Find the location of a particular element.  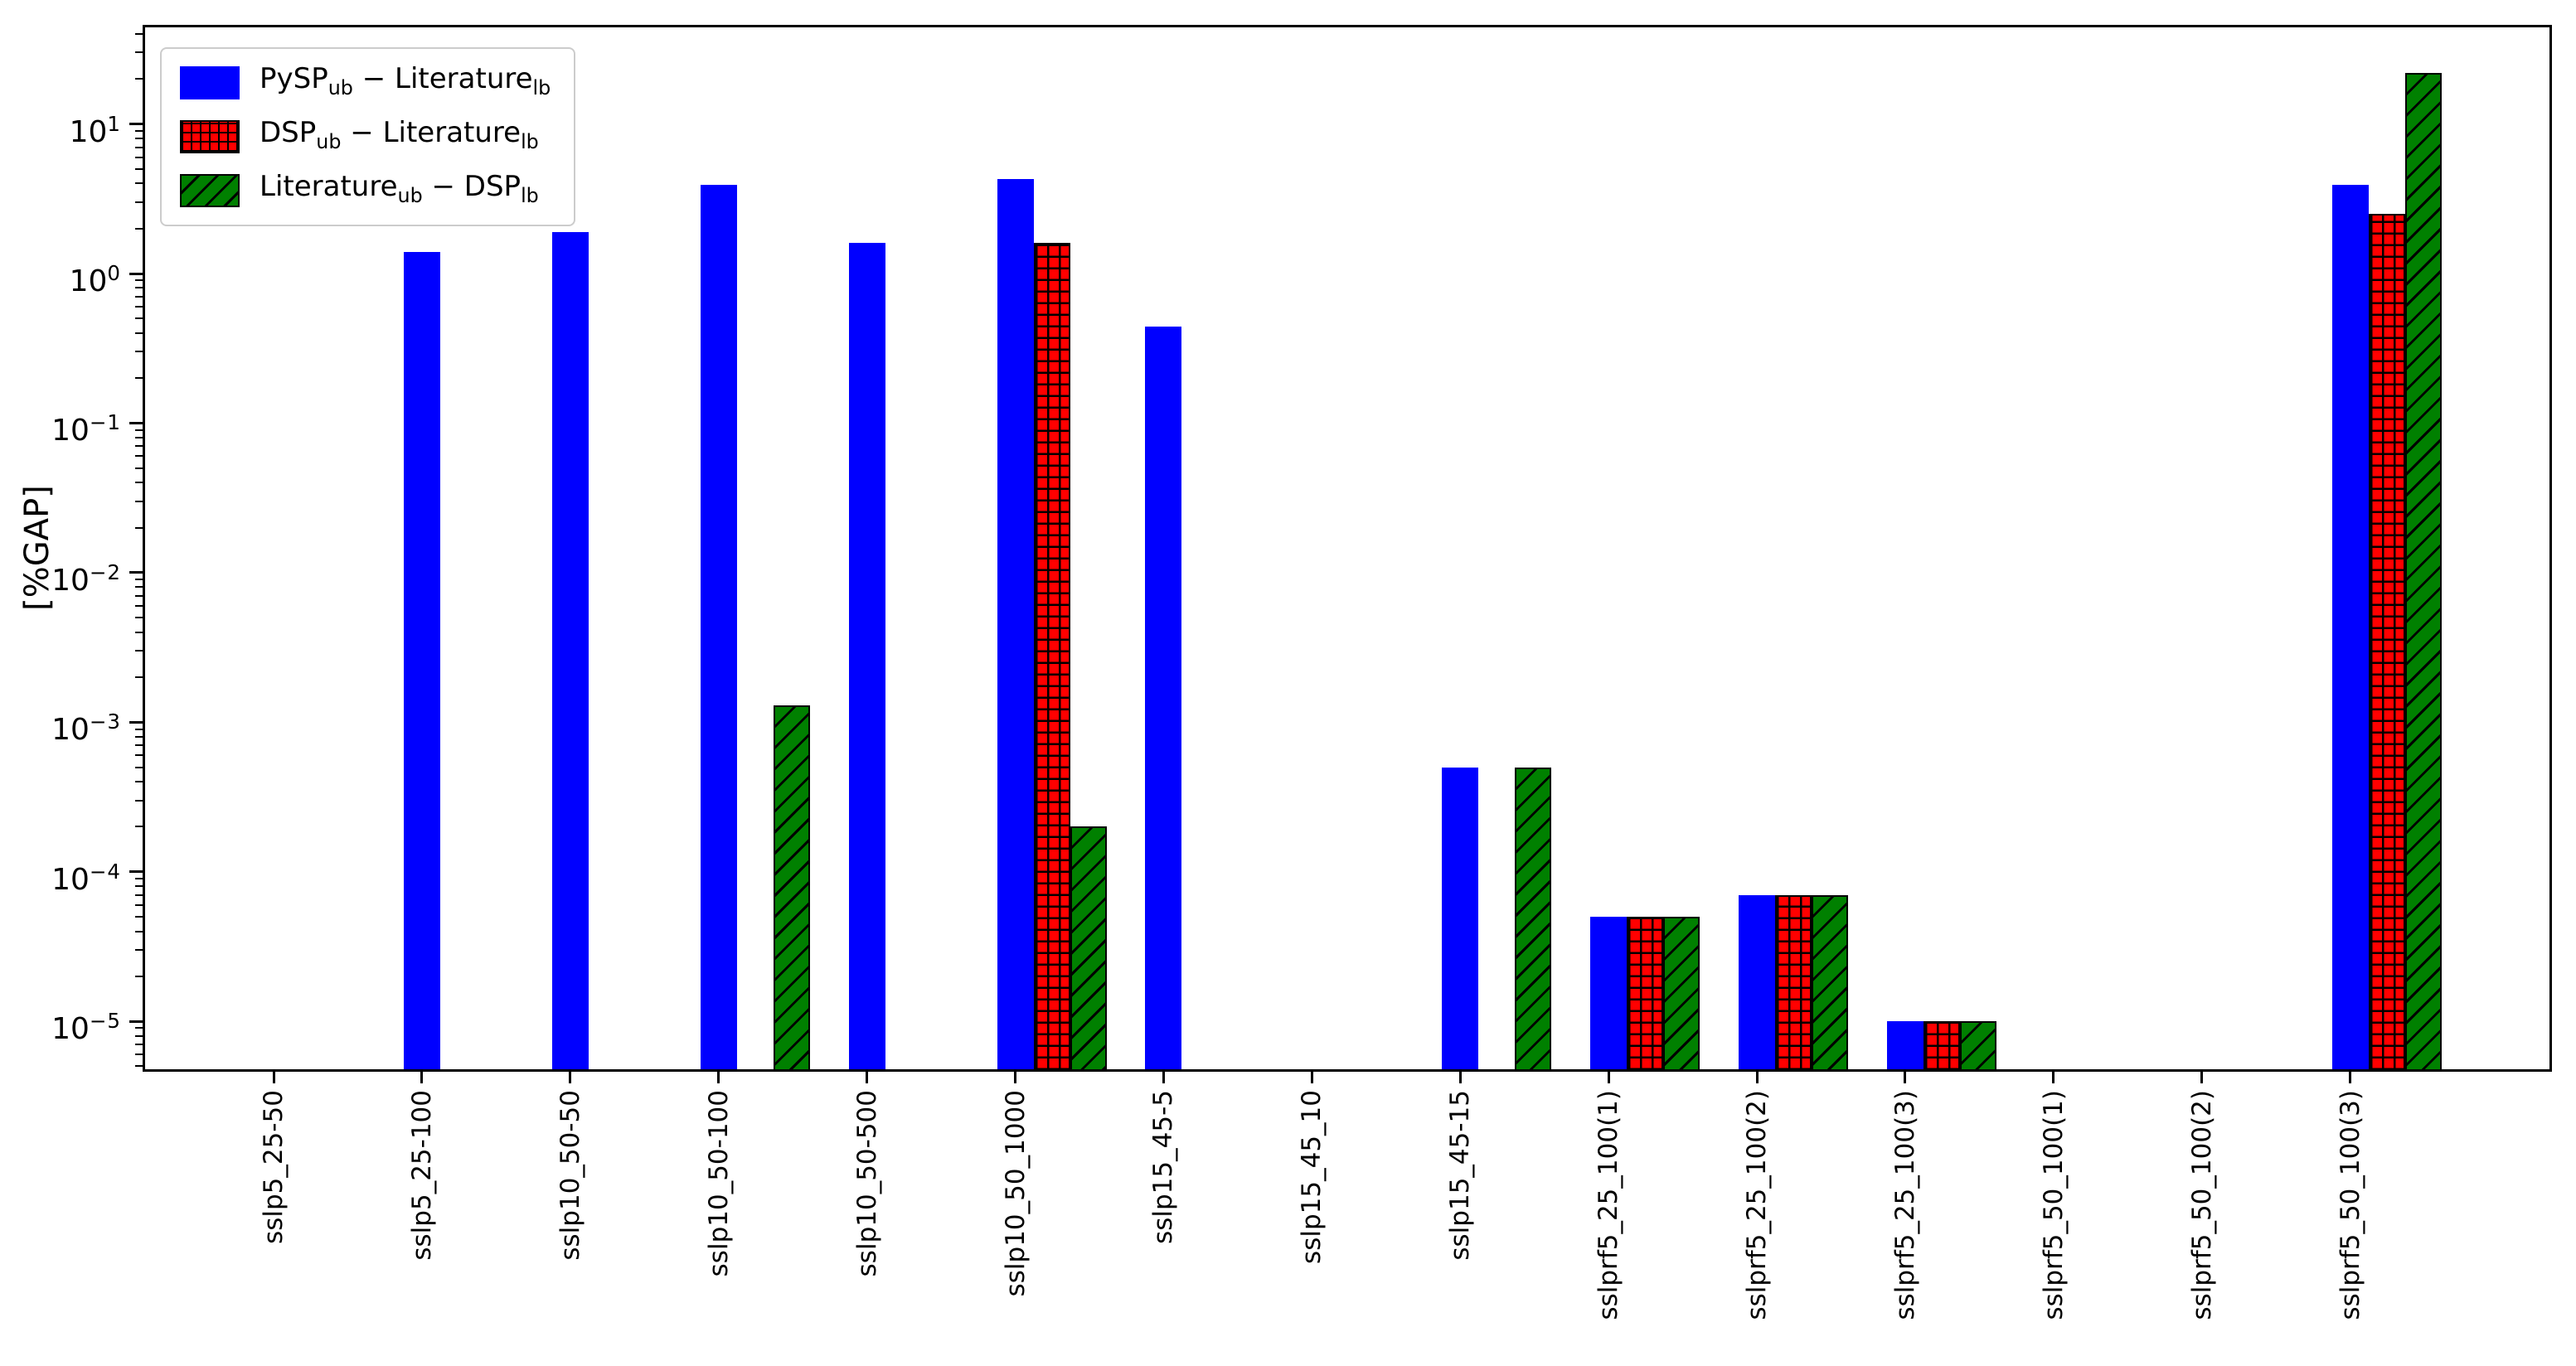

legend-item: Literatureub − DSPlb is located at coordinates (365, 191).